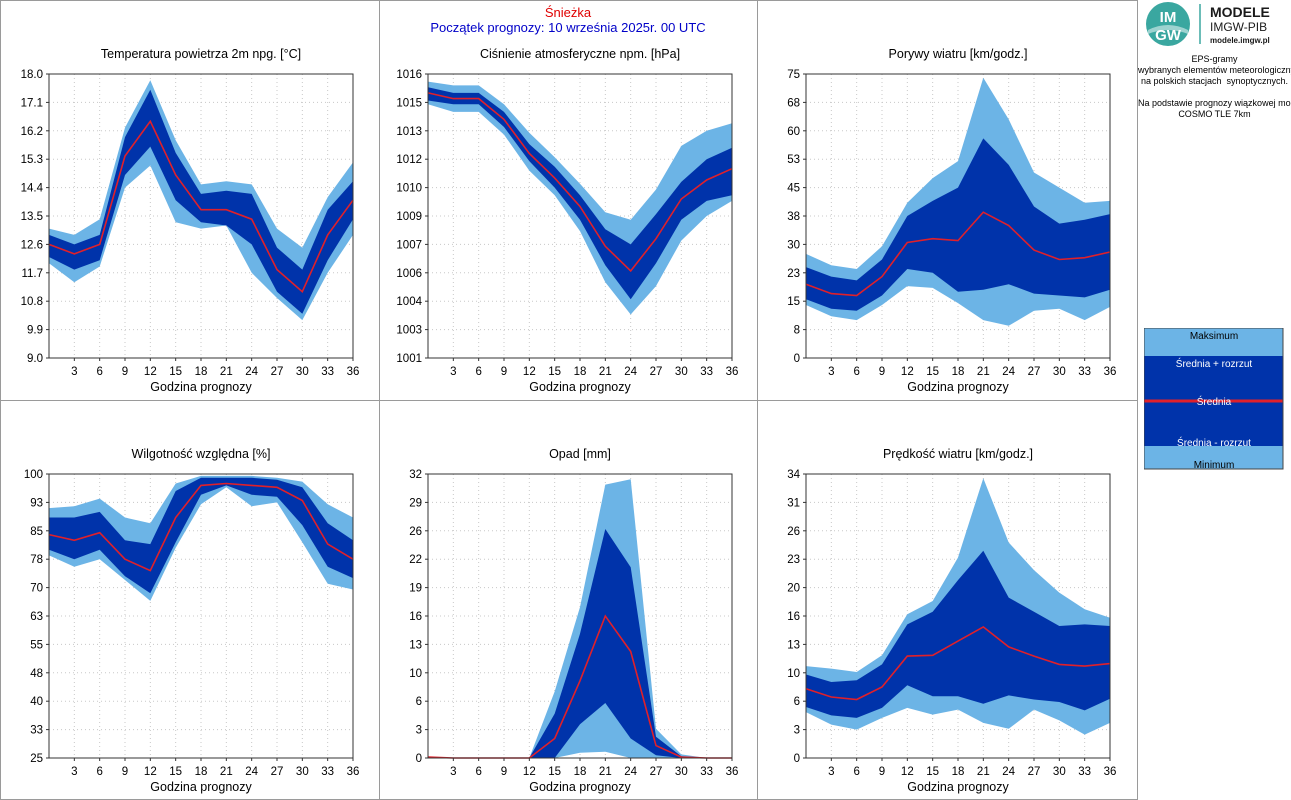 Image resolution: width=1291 pixels, height=800 pixels. Describe the element at coordinates (226, 372) in the screenshot. I see `temperature-xtick-label: 21` at that location.